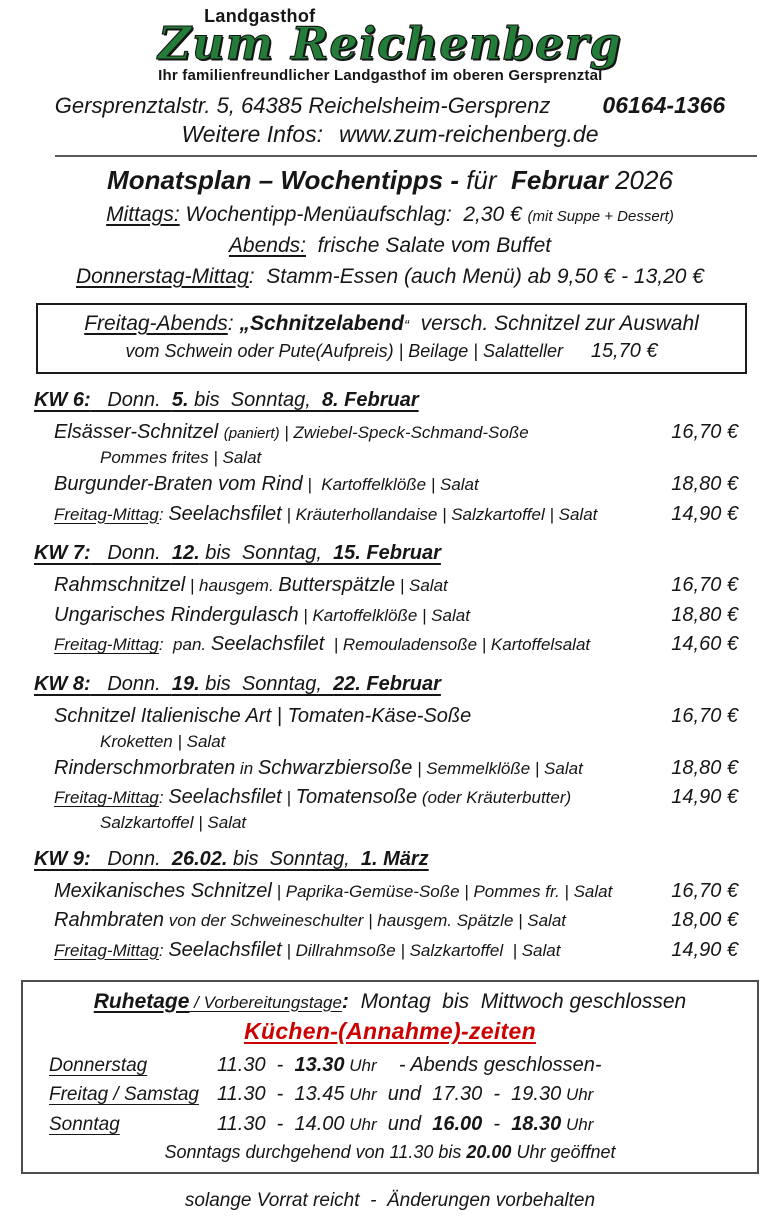 The image size is (780, 1220). I want to click on text-segment: | Zwiebel-Speck-Schmand-Soße, so click(404, 433).